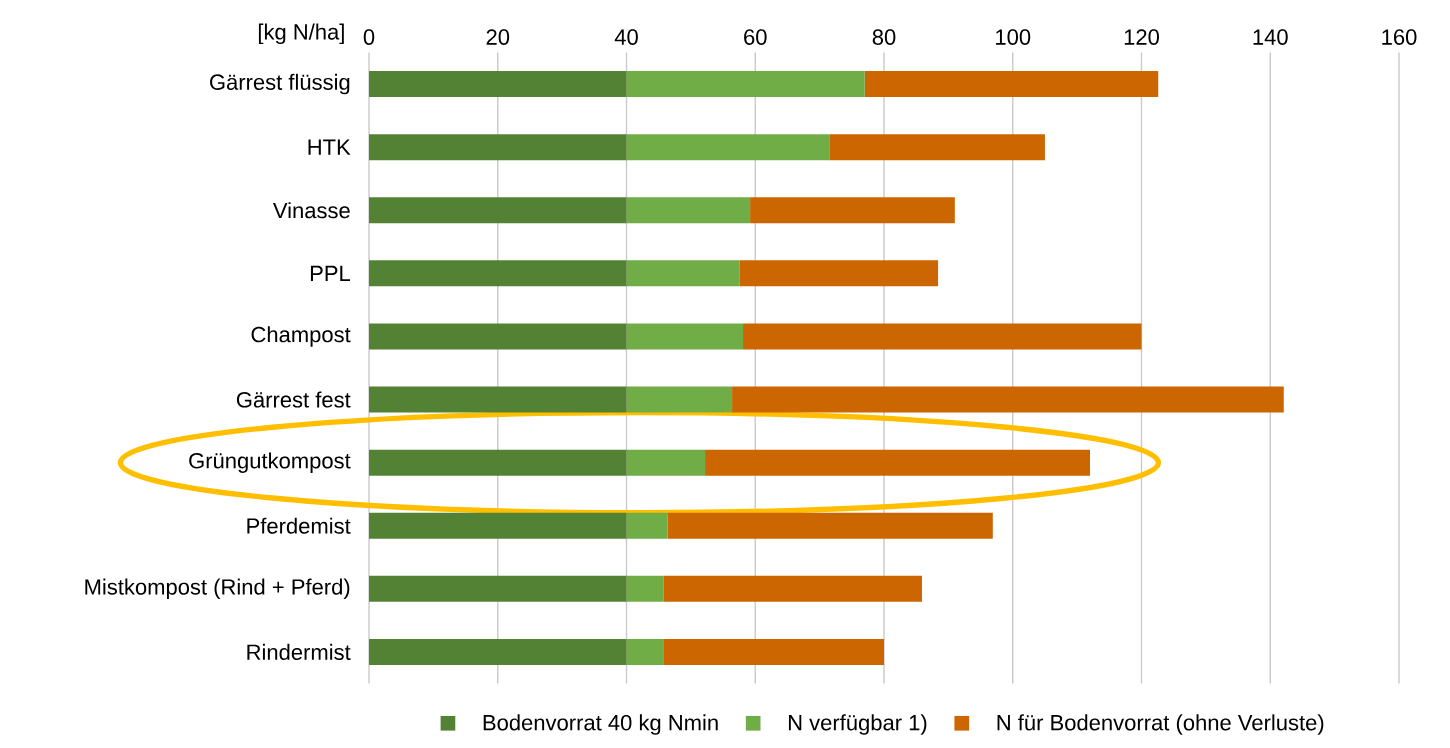 Image resolution: width=1450 pixels, height=748 pixels. What do you see at coordinates (301, 34) in the screenshot?
I see `x-axis-title: [kg N/ha]` at bounding box center [301, 34].